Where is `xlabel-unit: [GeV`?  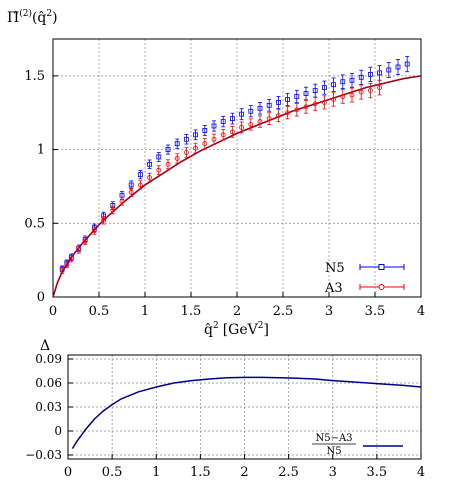
xlabel-unit: [GeV is located at coordinates (241, 330).